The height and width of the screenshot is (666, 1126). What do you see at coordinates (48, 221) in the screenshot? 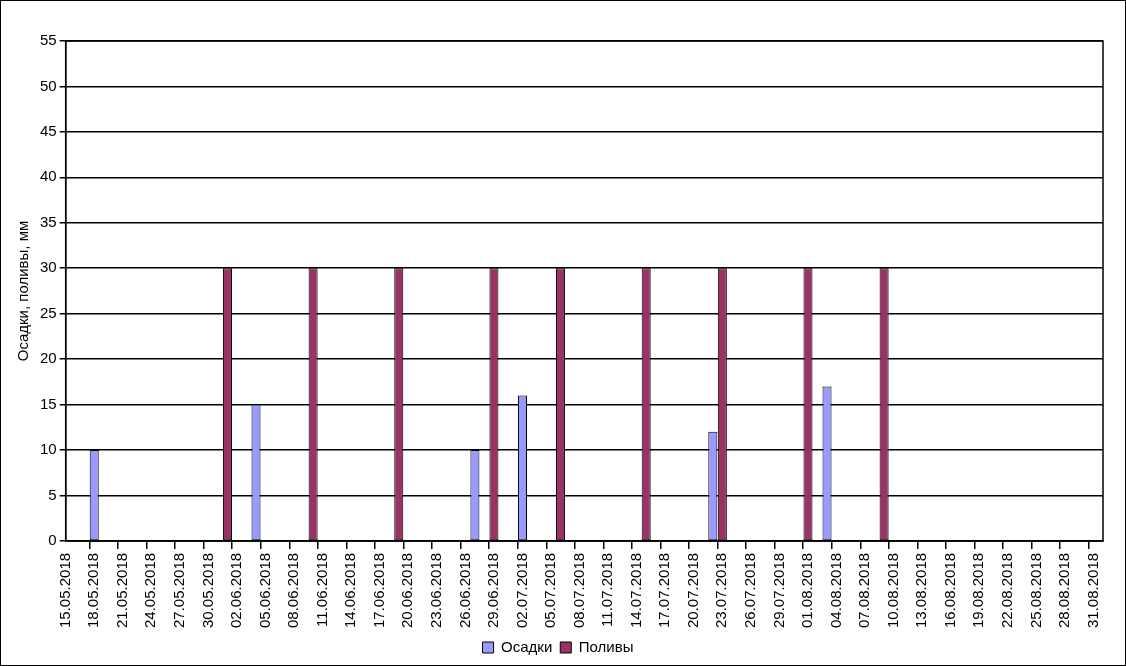
I see `y-tick-label: 35` at bounding box center [48, 221].